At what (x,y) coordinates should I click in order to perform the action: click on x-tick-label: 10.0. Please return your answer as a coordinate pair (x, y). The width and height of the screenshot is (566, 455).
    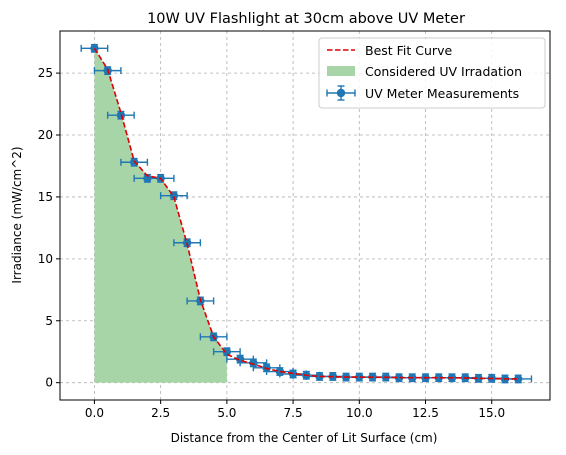
    Looking at the image, I should click on (359, 413).